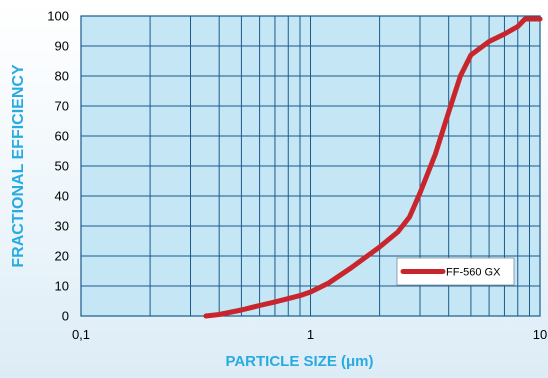  I want to click on x-tick-labels: 0,1 1 10, so click(309, 334).